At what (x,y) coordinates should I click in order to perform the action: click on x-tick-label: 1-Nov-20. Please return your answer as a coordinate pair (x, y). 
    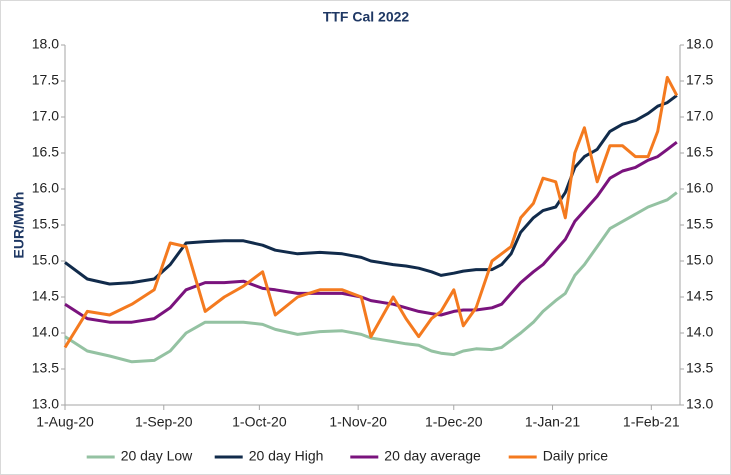
    Looking at the image, I should click on (358, 422).